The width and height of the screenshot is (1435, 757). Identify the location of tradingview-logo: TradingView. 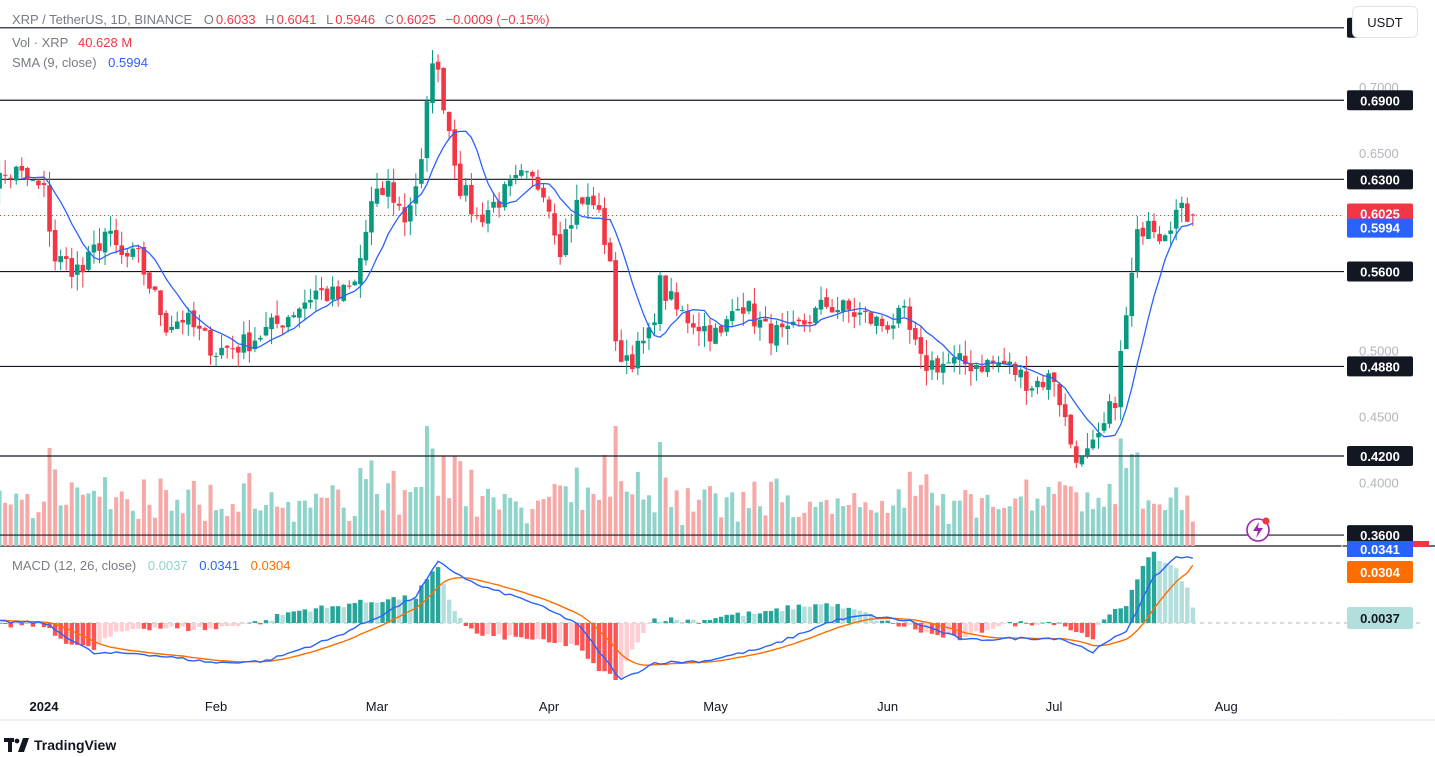
(60, 745).